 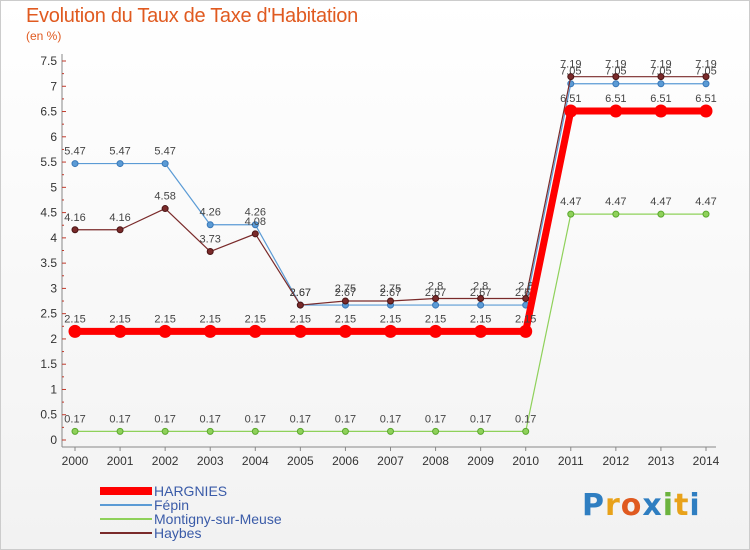 I want to click on y-tick-label: 3.5, so click(x=48, y=263).